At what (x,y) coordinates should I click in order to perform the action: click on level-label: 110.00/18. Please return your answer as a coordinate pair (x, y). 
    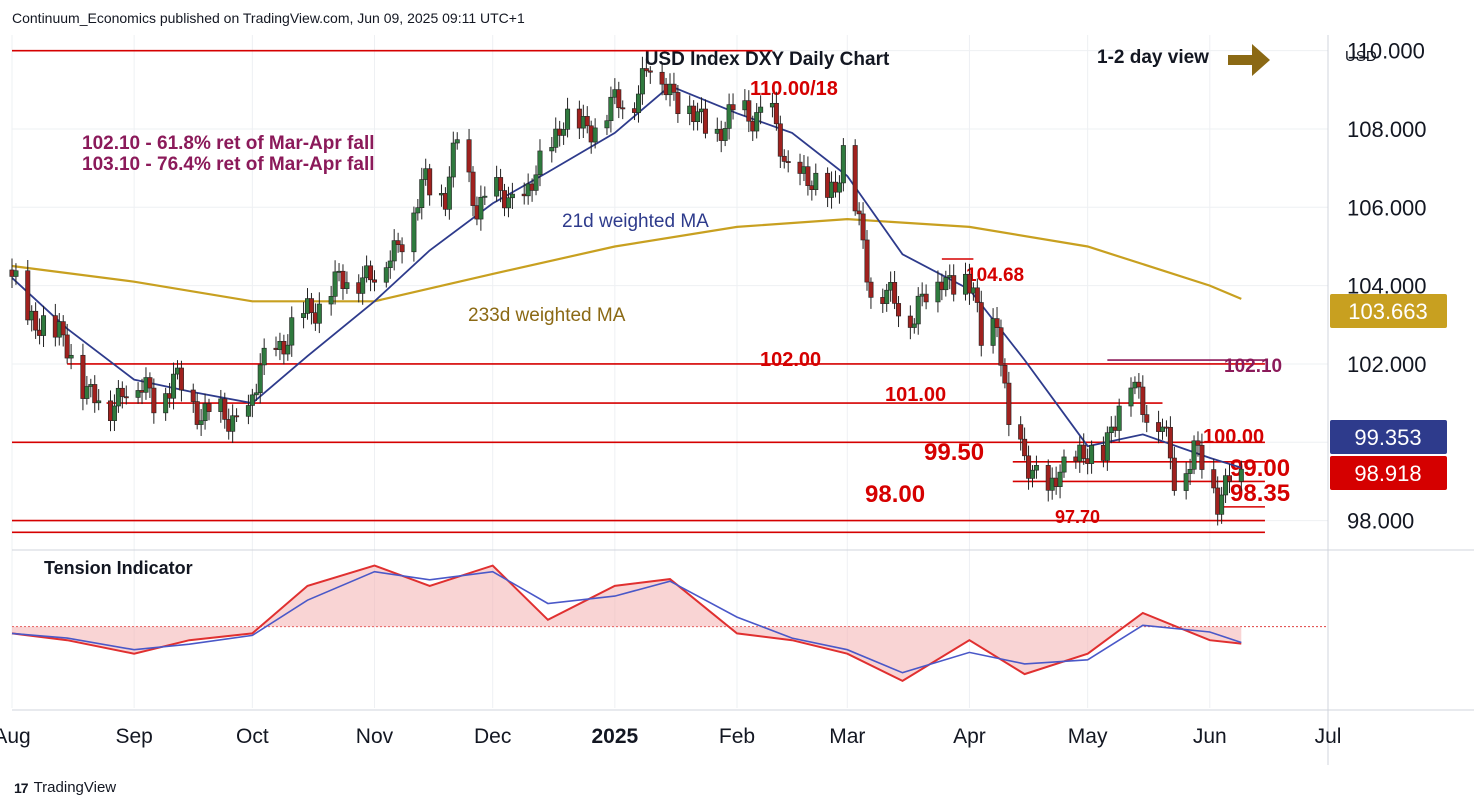
    Looking at the image, I should click on (794, 89).